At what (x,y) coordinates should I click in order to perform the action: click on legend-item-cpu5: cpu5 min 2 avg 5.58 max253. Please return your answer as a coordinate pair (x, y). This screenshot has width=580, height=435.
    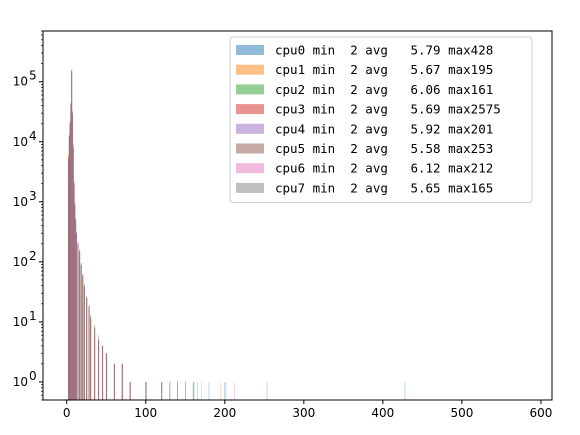
    Looking at the image, I should click on (364, 148).